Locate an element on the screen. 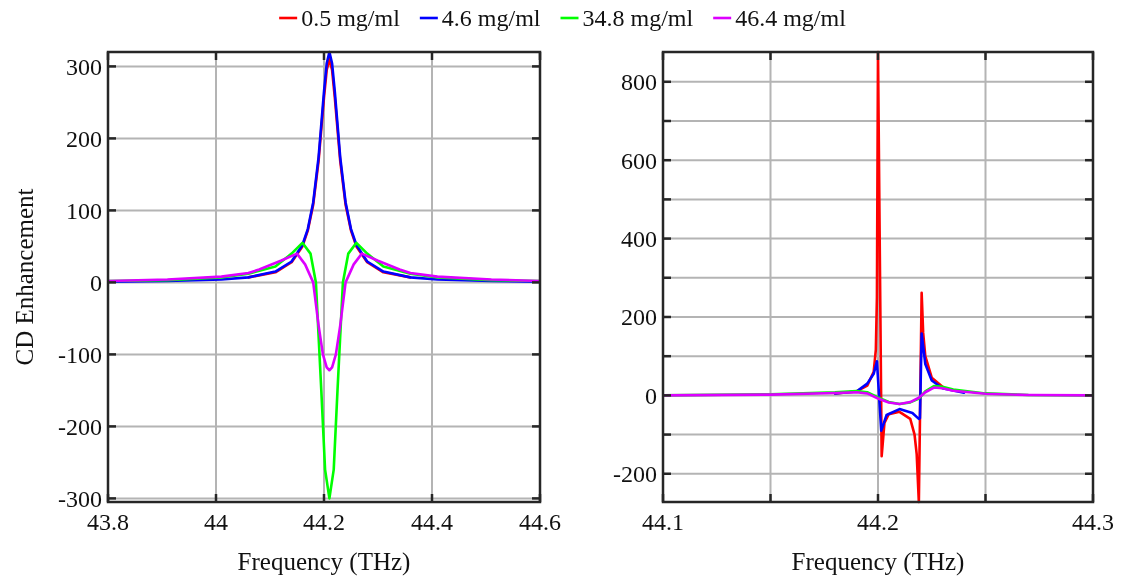  legend-label: 46.4 mg/ml is located at coordinates (791, 18).